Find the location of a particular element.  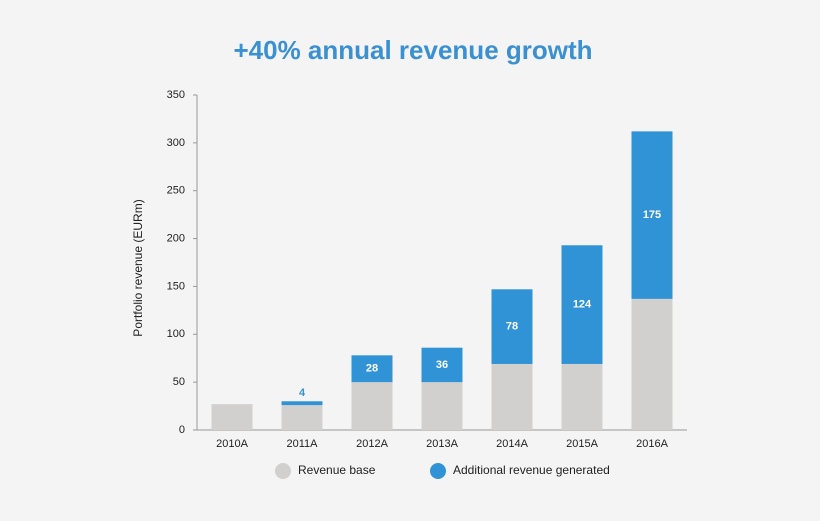

x-tick-label: 2013A is located at coordinates (442, 444).